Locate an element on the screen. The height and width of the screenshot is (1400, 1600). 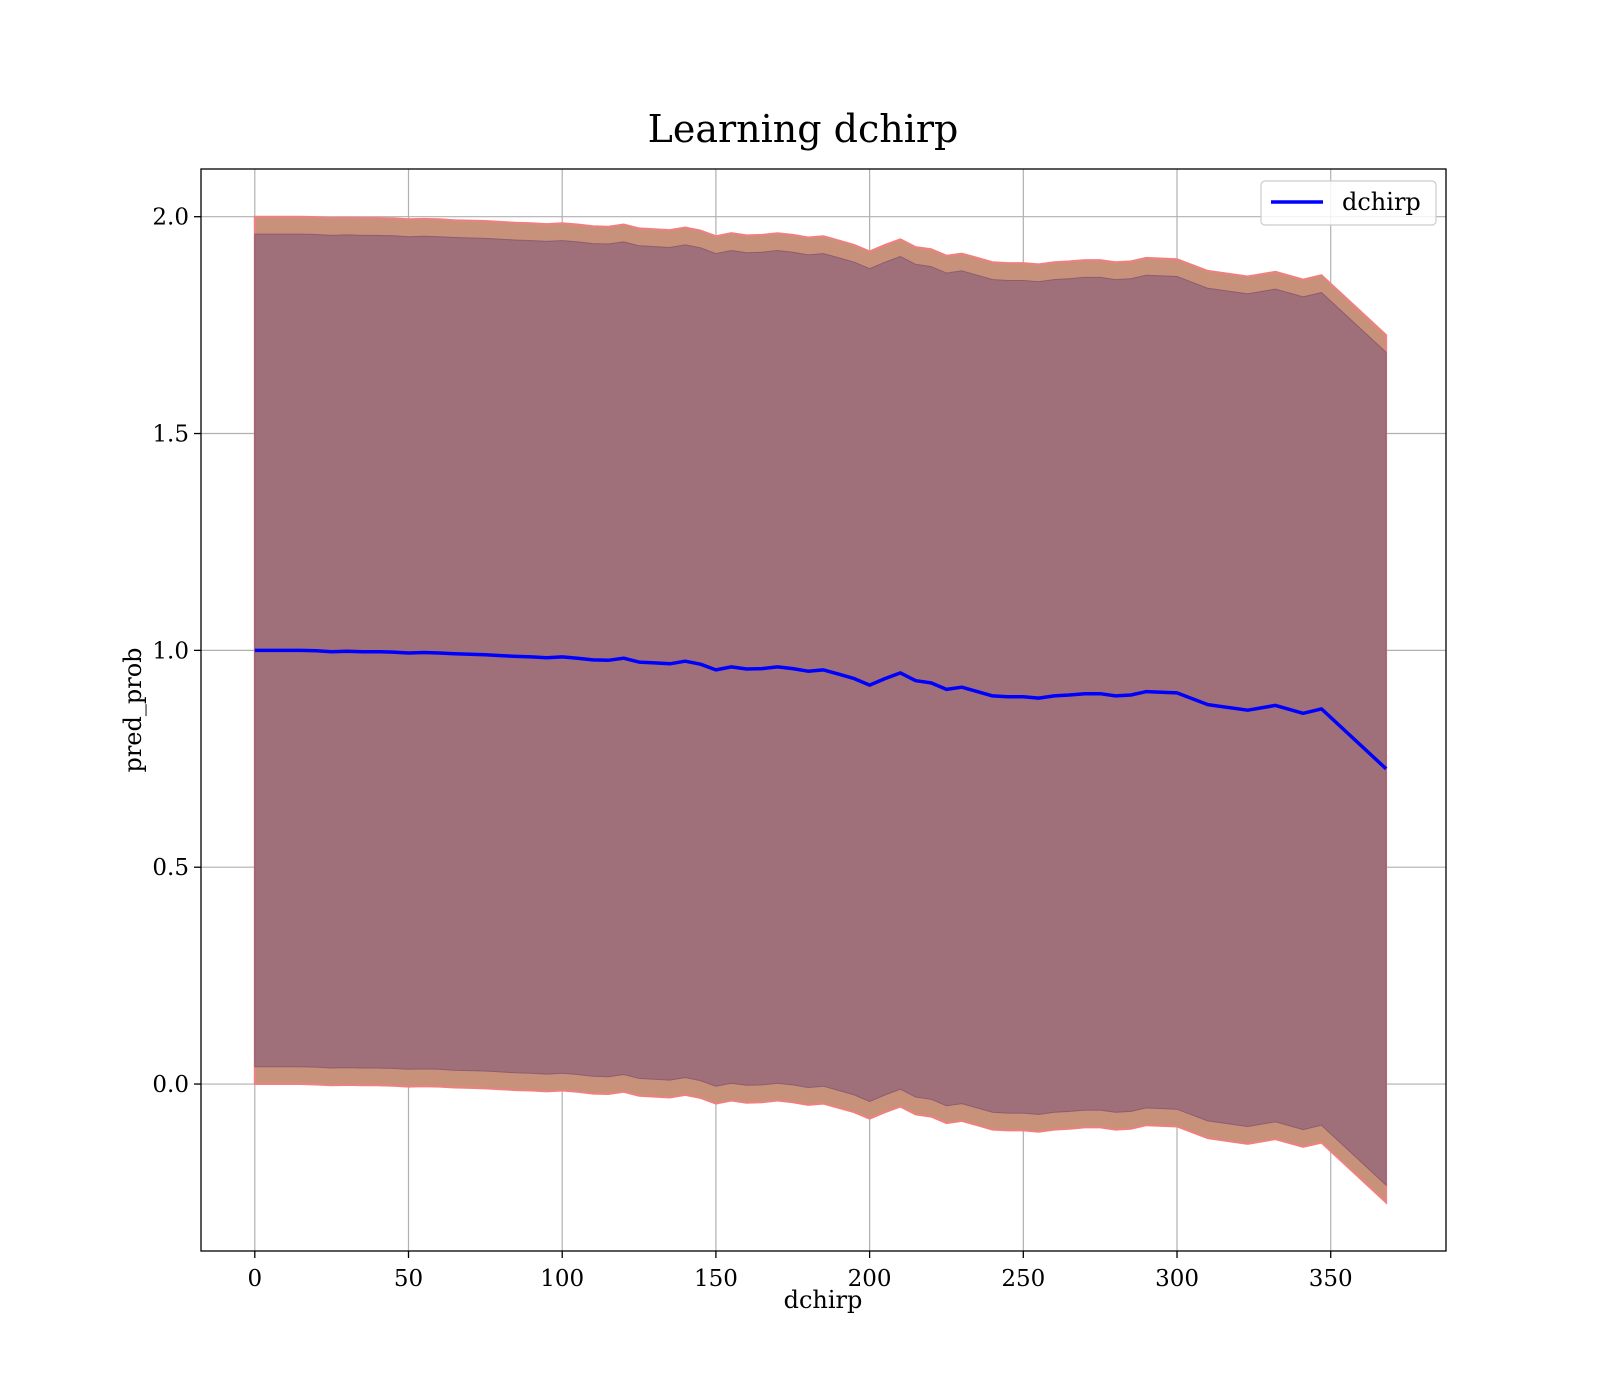
legend-box is located at coordinates (1348, 203).